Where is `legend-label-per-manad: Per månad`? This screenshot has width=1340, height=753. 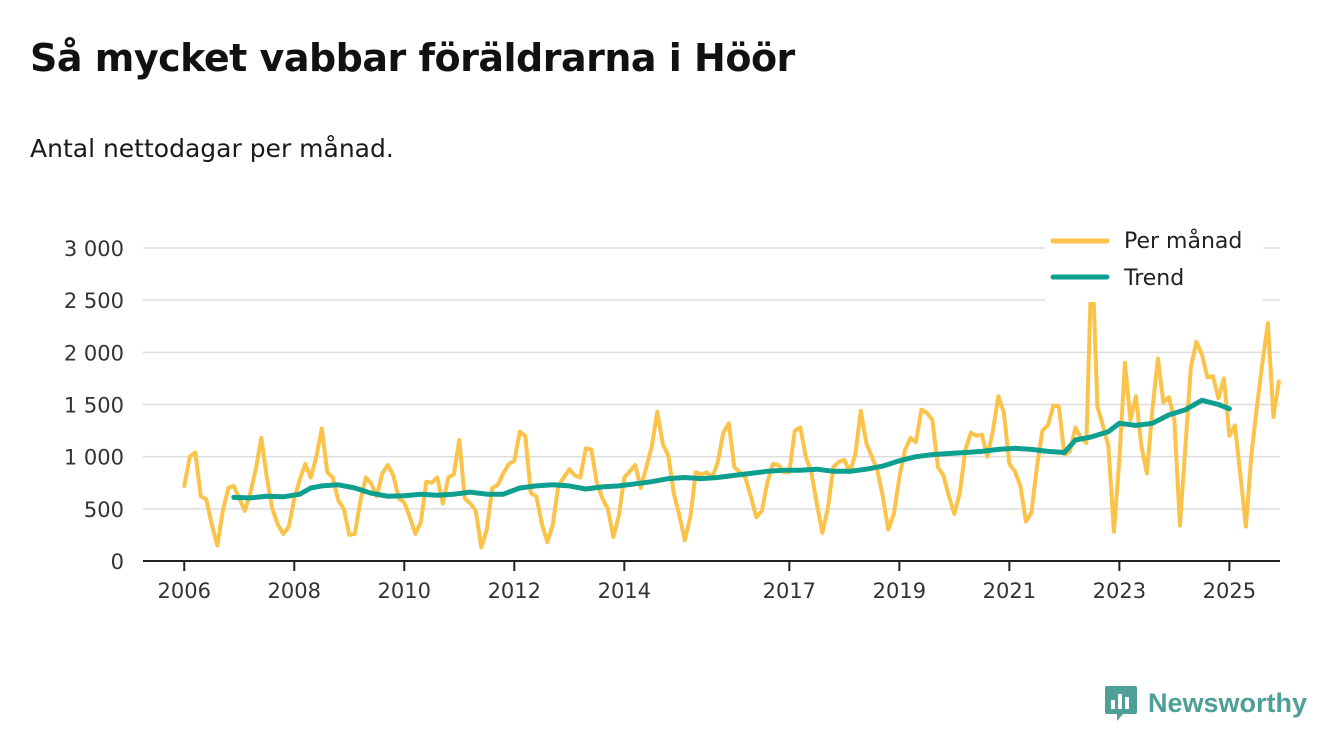 legend-label-per-manad: Per månad is located at coordinates (1183, 241).